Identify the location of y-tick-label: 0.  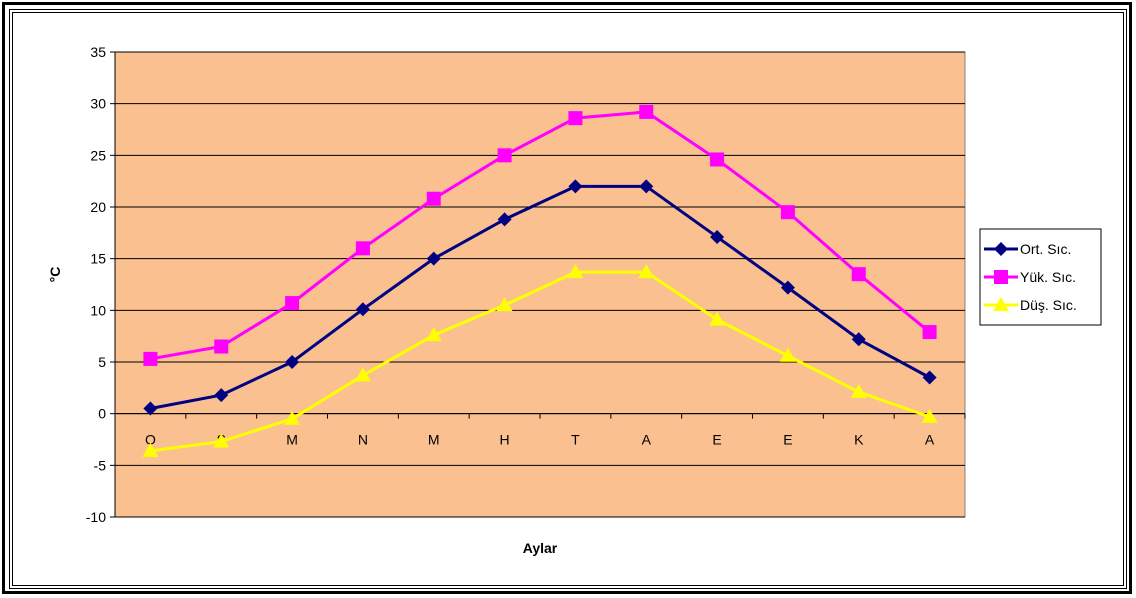
(102, 414).